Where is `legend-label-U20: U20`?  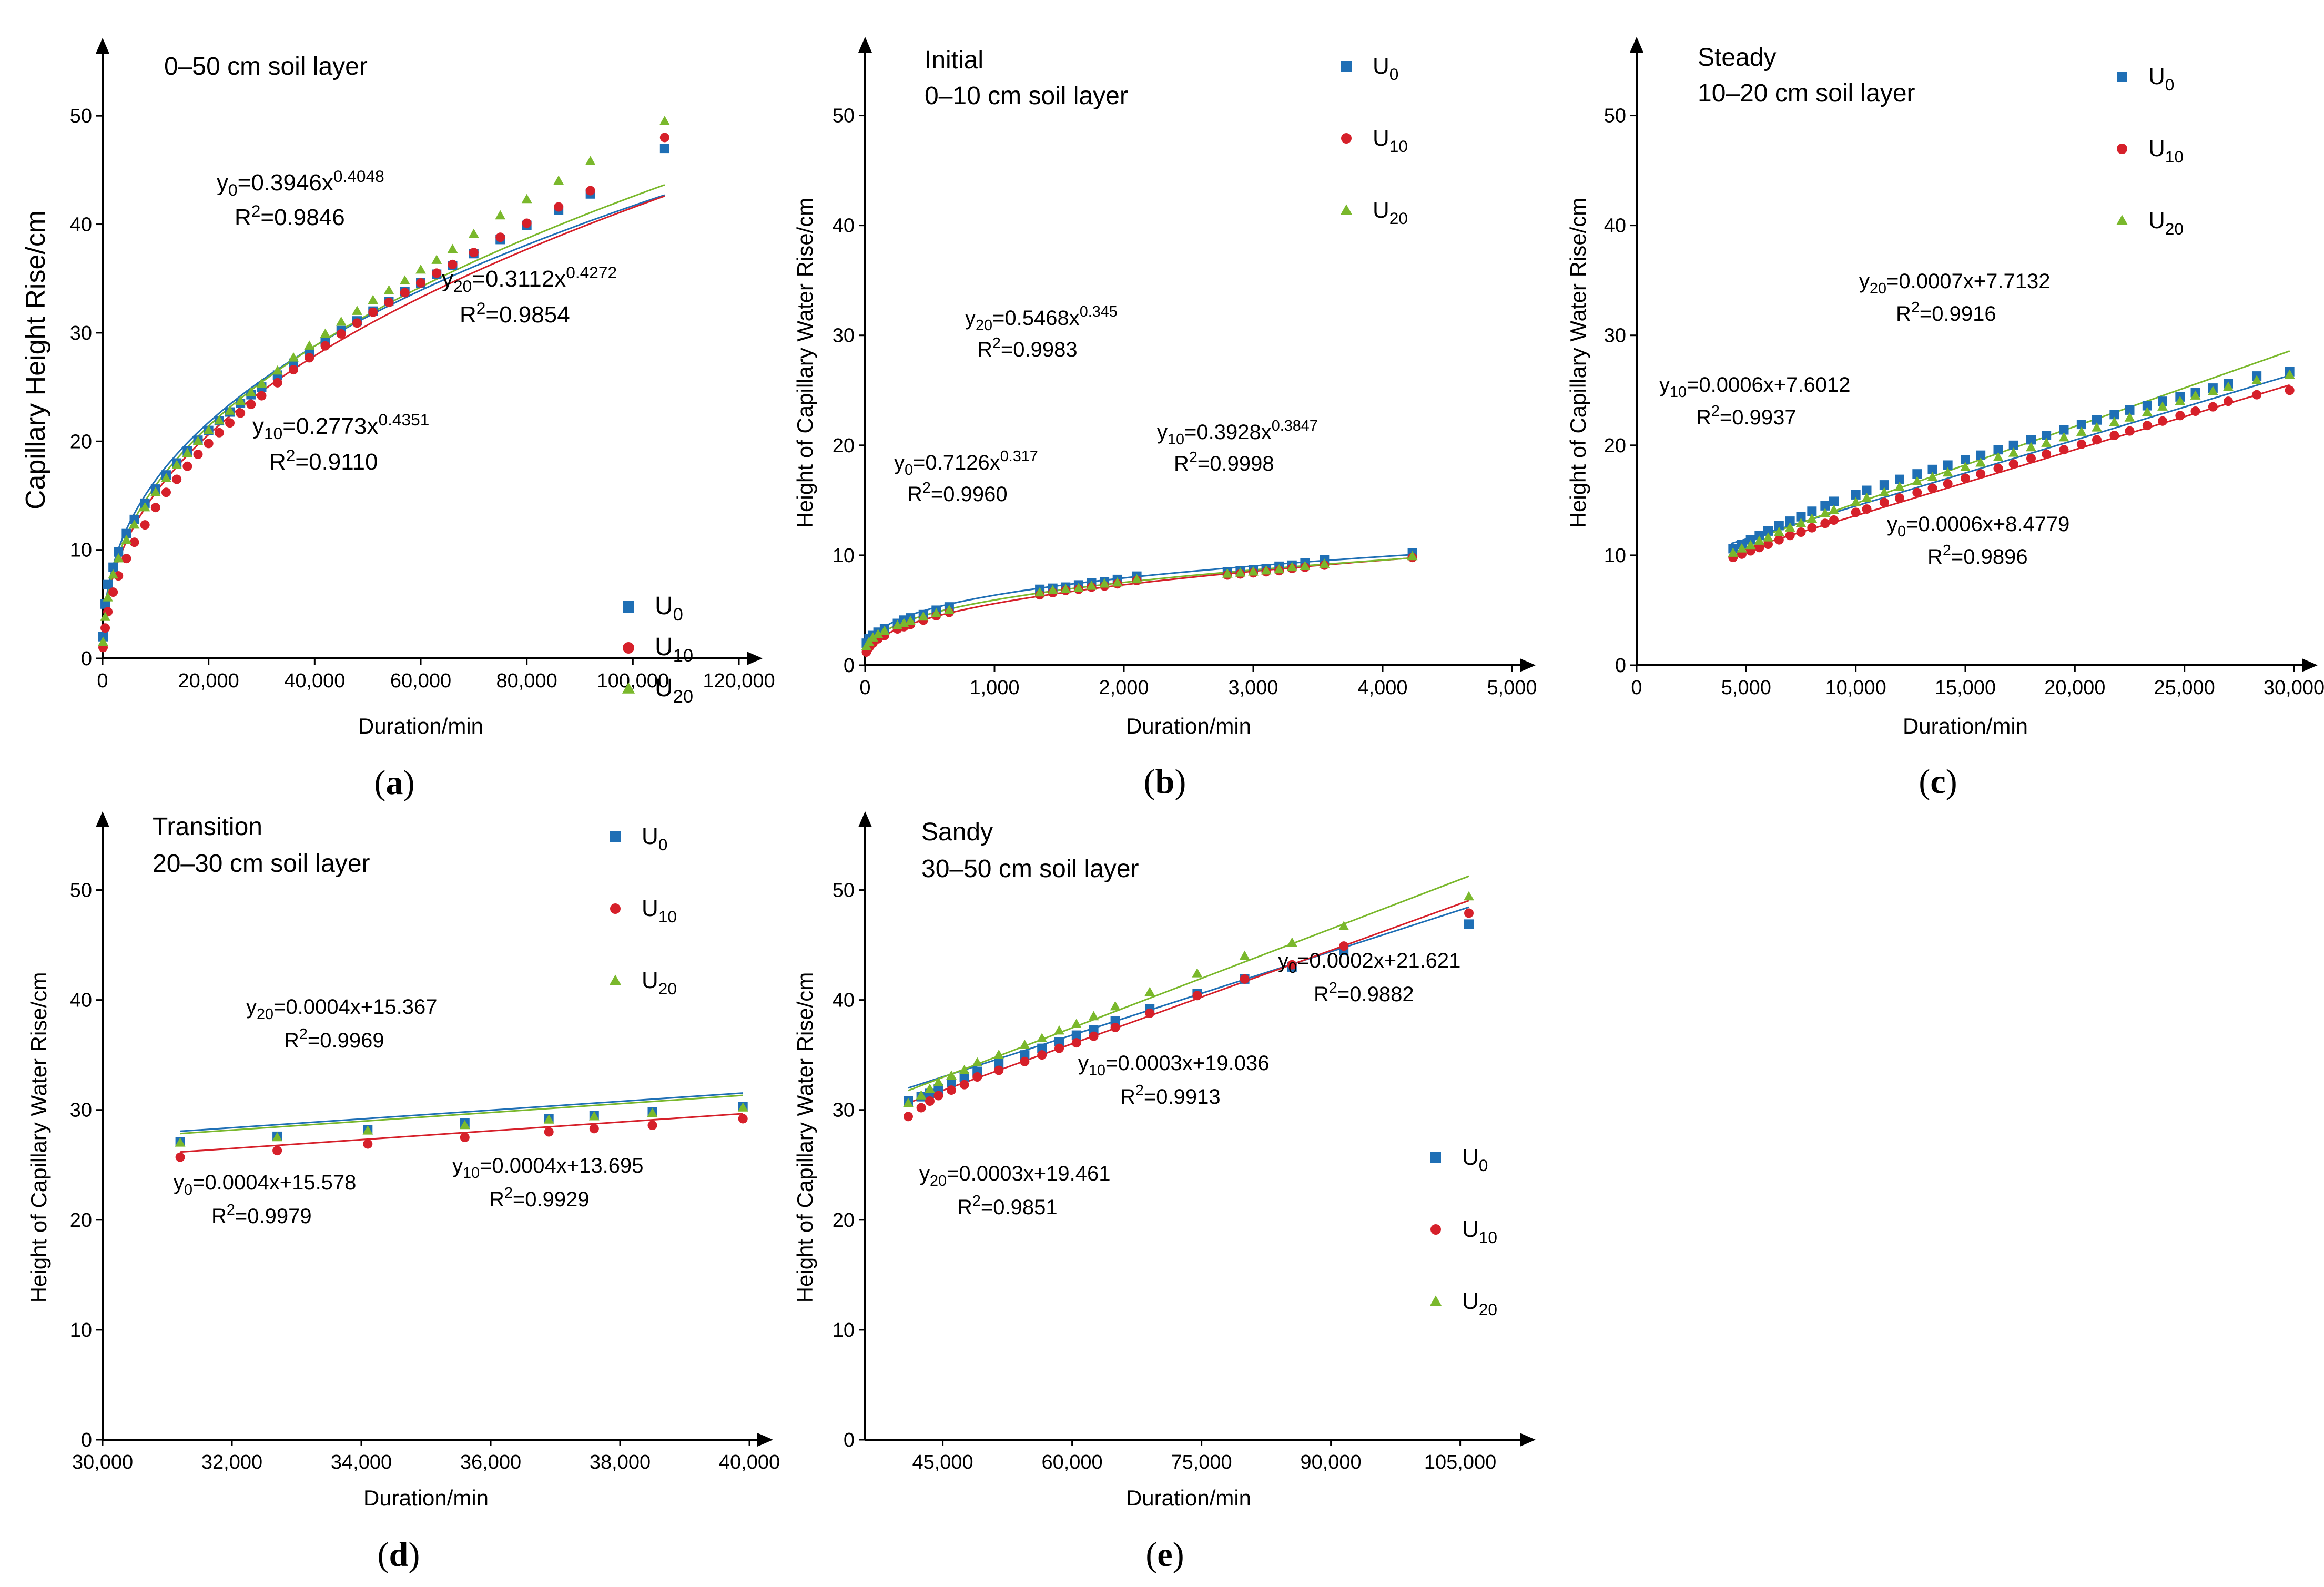 legend-label-U20: U20 is located at coordinates (674, 690).